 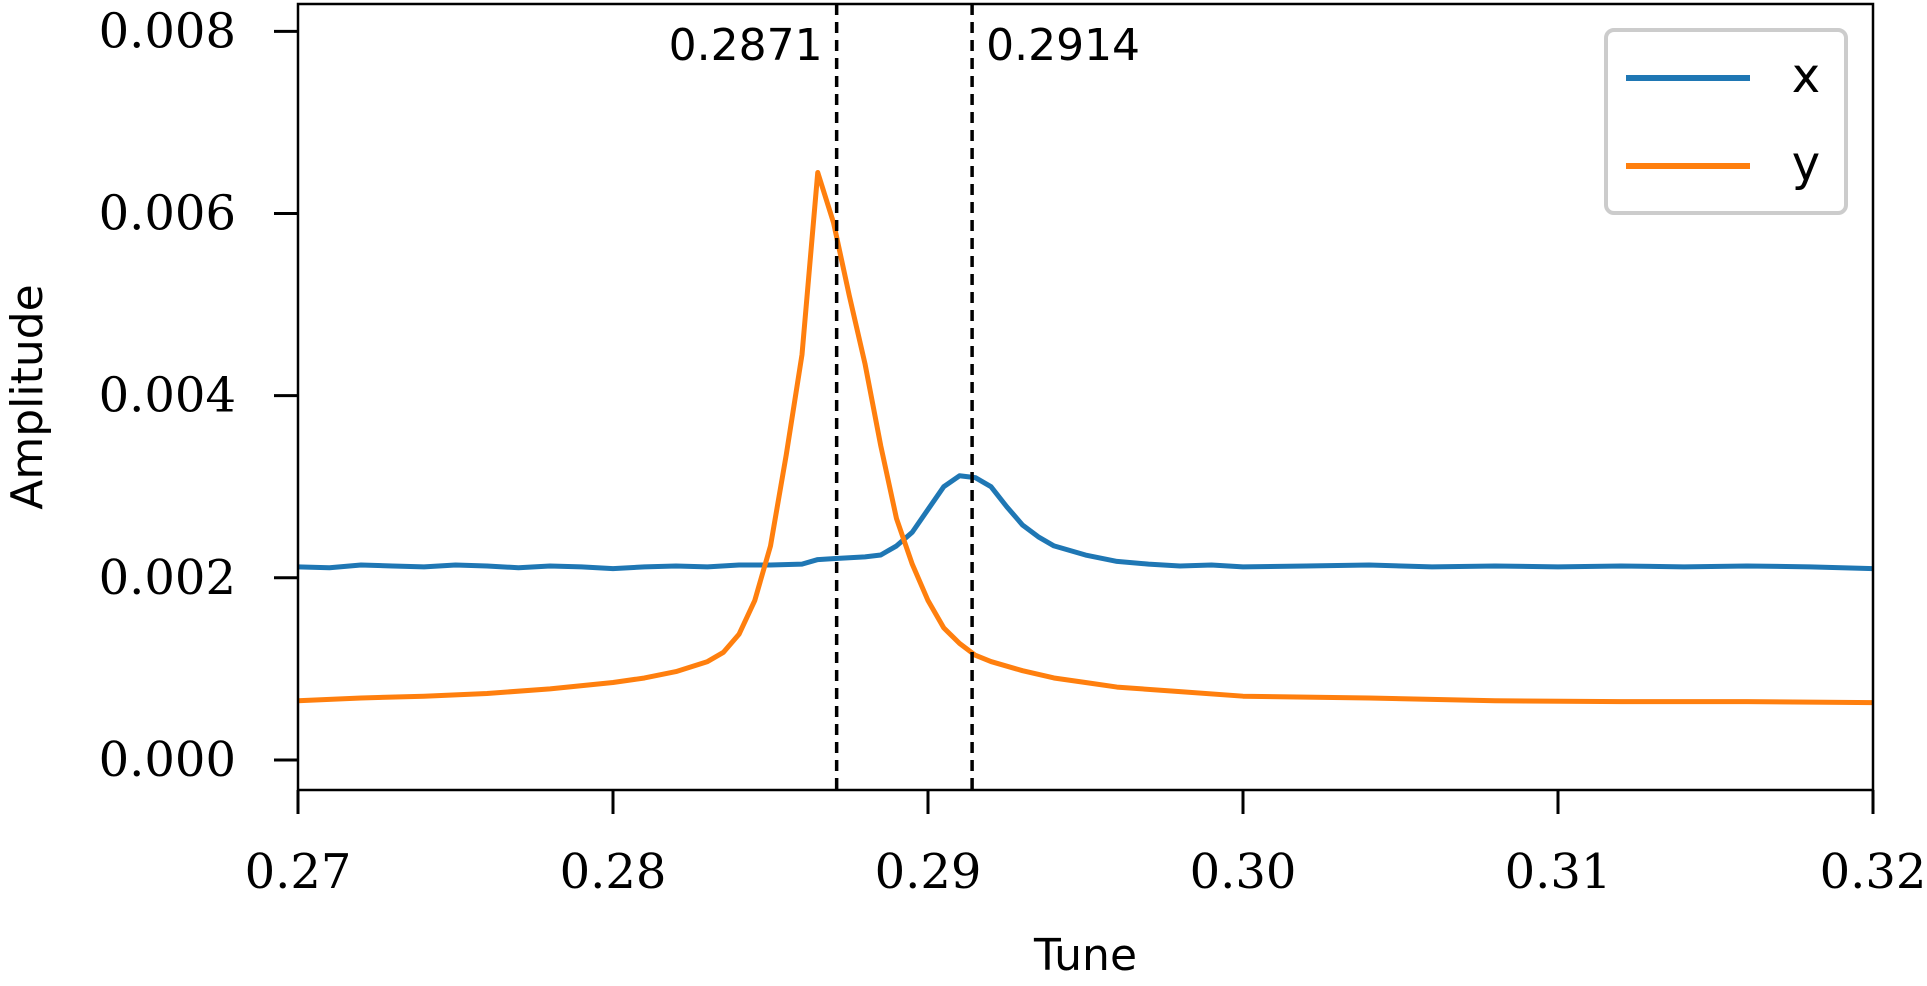 What do you see at coordinates (1085, 955) in the screenshot?
I see `x-axis-label: Tune` at bounding box center [1085, 955].